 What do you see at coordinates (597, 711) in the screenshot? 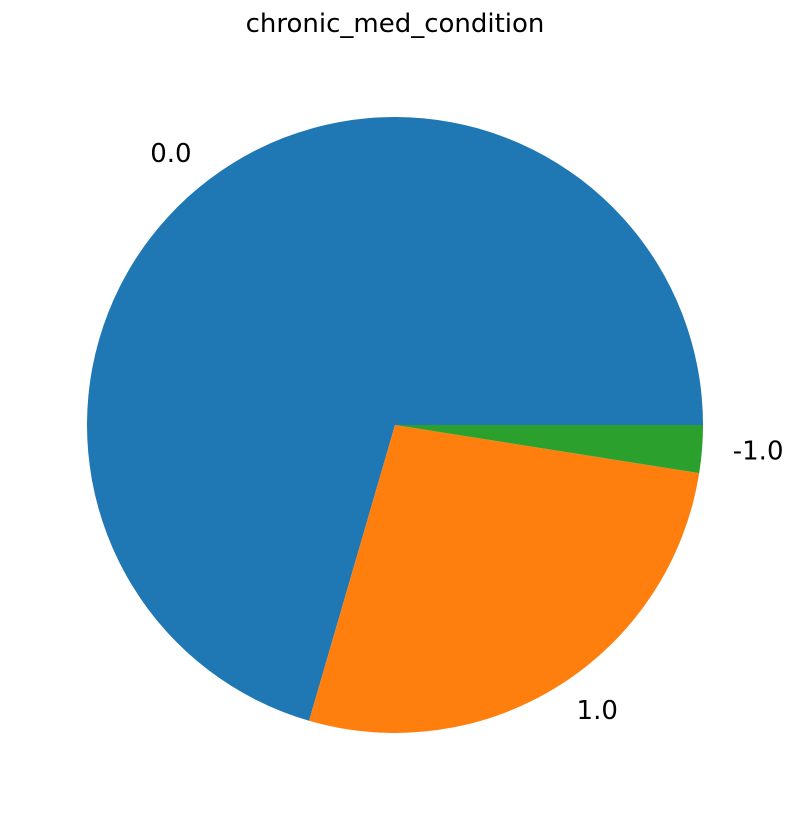
I see `pie-label-1-0: 1.0` at bounding box center [597, 711].